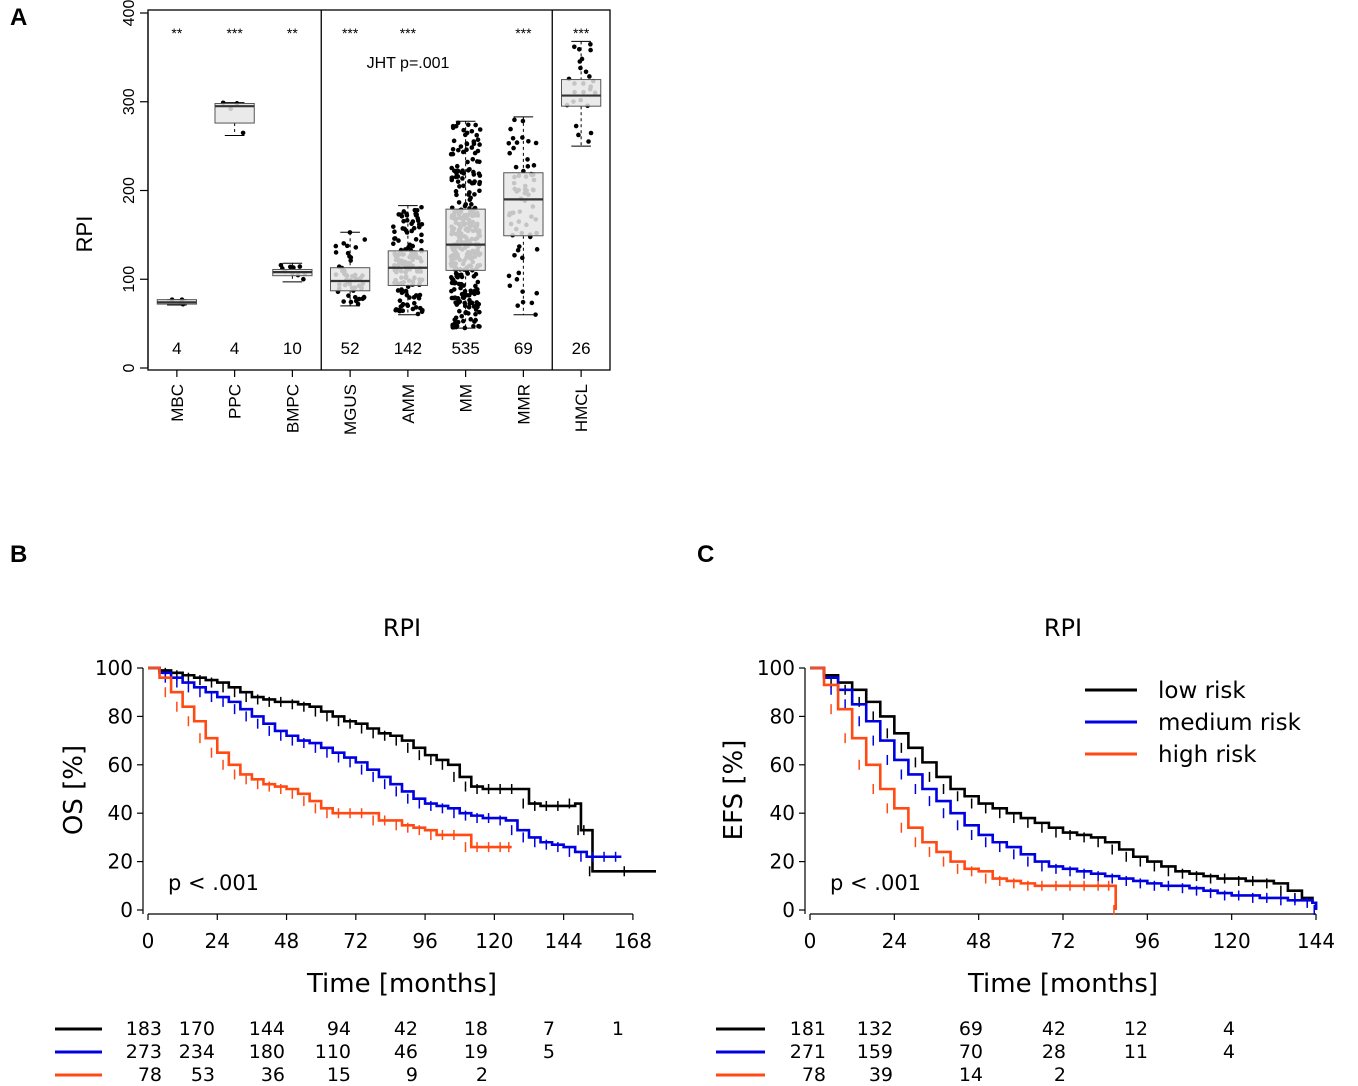 This screenshot has height=1086, width=1358. Describe the element at coordinates (18, 554) in the screenshot. I see `panel-letter-b: B` at that location.